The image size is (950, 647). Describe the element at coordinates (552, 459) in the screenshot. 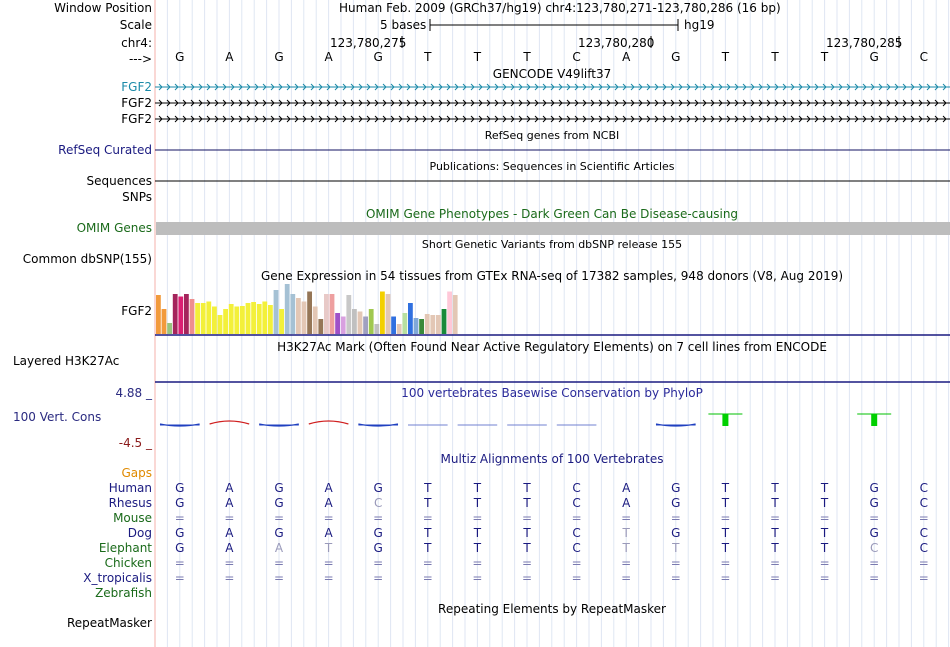

I see `multiz-track-title: Multiz Alignments of 100 Vertebrates` at that location.